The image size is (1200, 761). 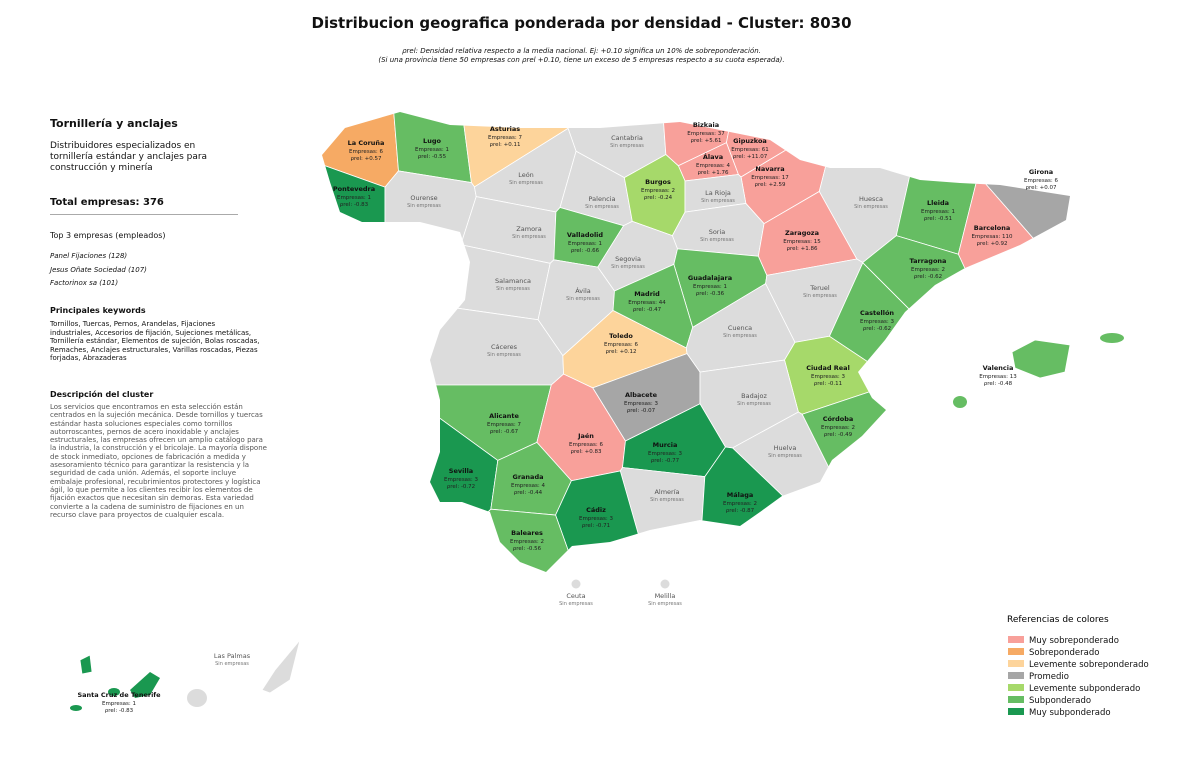 I want to click on province-rho: ρrel: -0.07, so click(x=641, y=411).